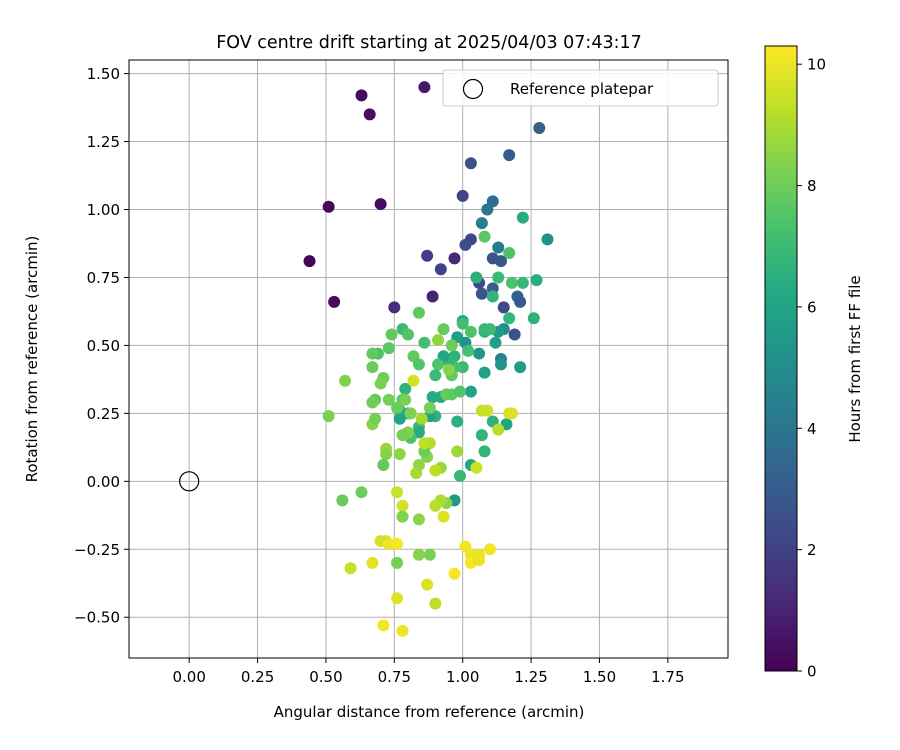  Describe the element at coordinates (812, 429) in the screenshot. I see `colorbar-tick-label: 4` at that location.